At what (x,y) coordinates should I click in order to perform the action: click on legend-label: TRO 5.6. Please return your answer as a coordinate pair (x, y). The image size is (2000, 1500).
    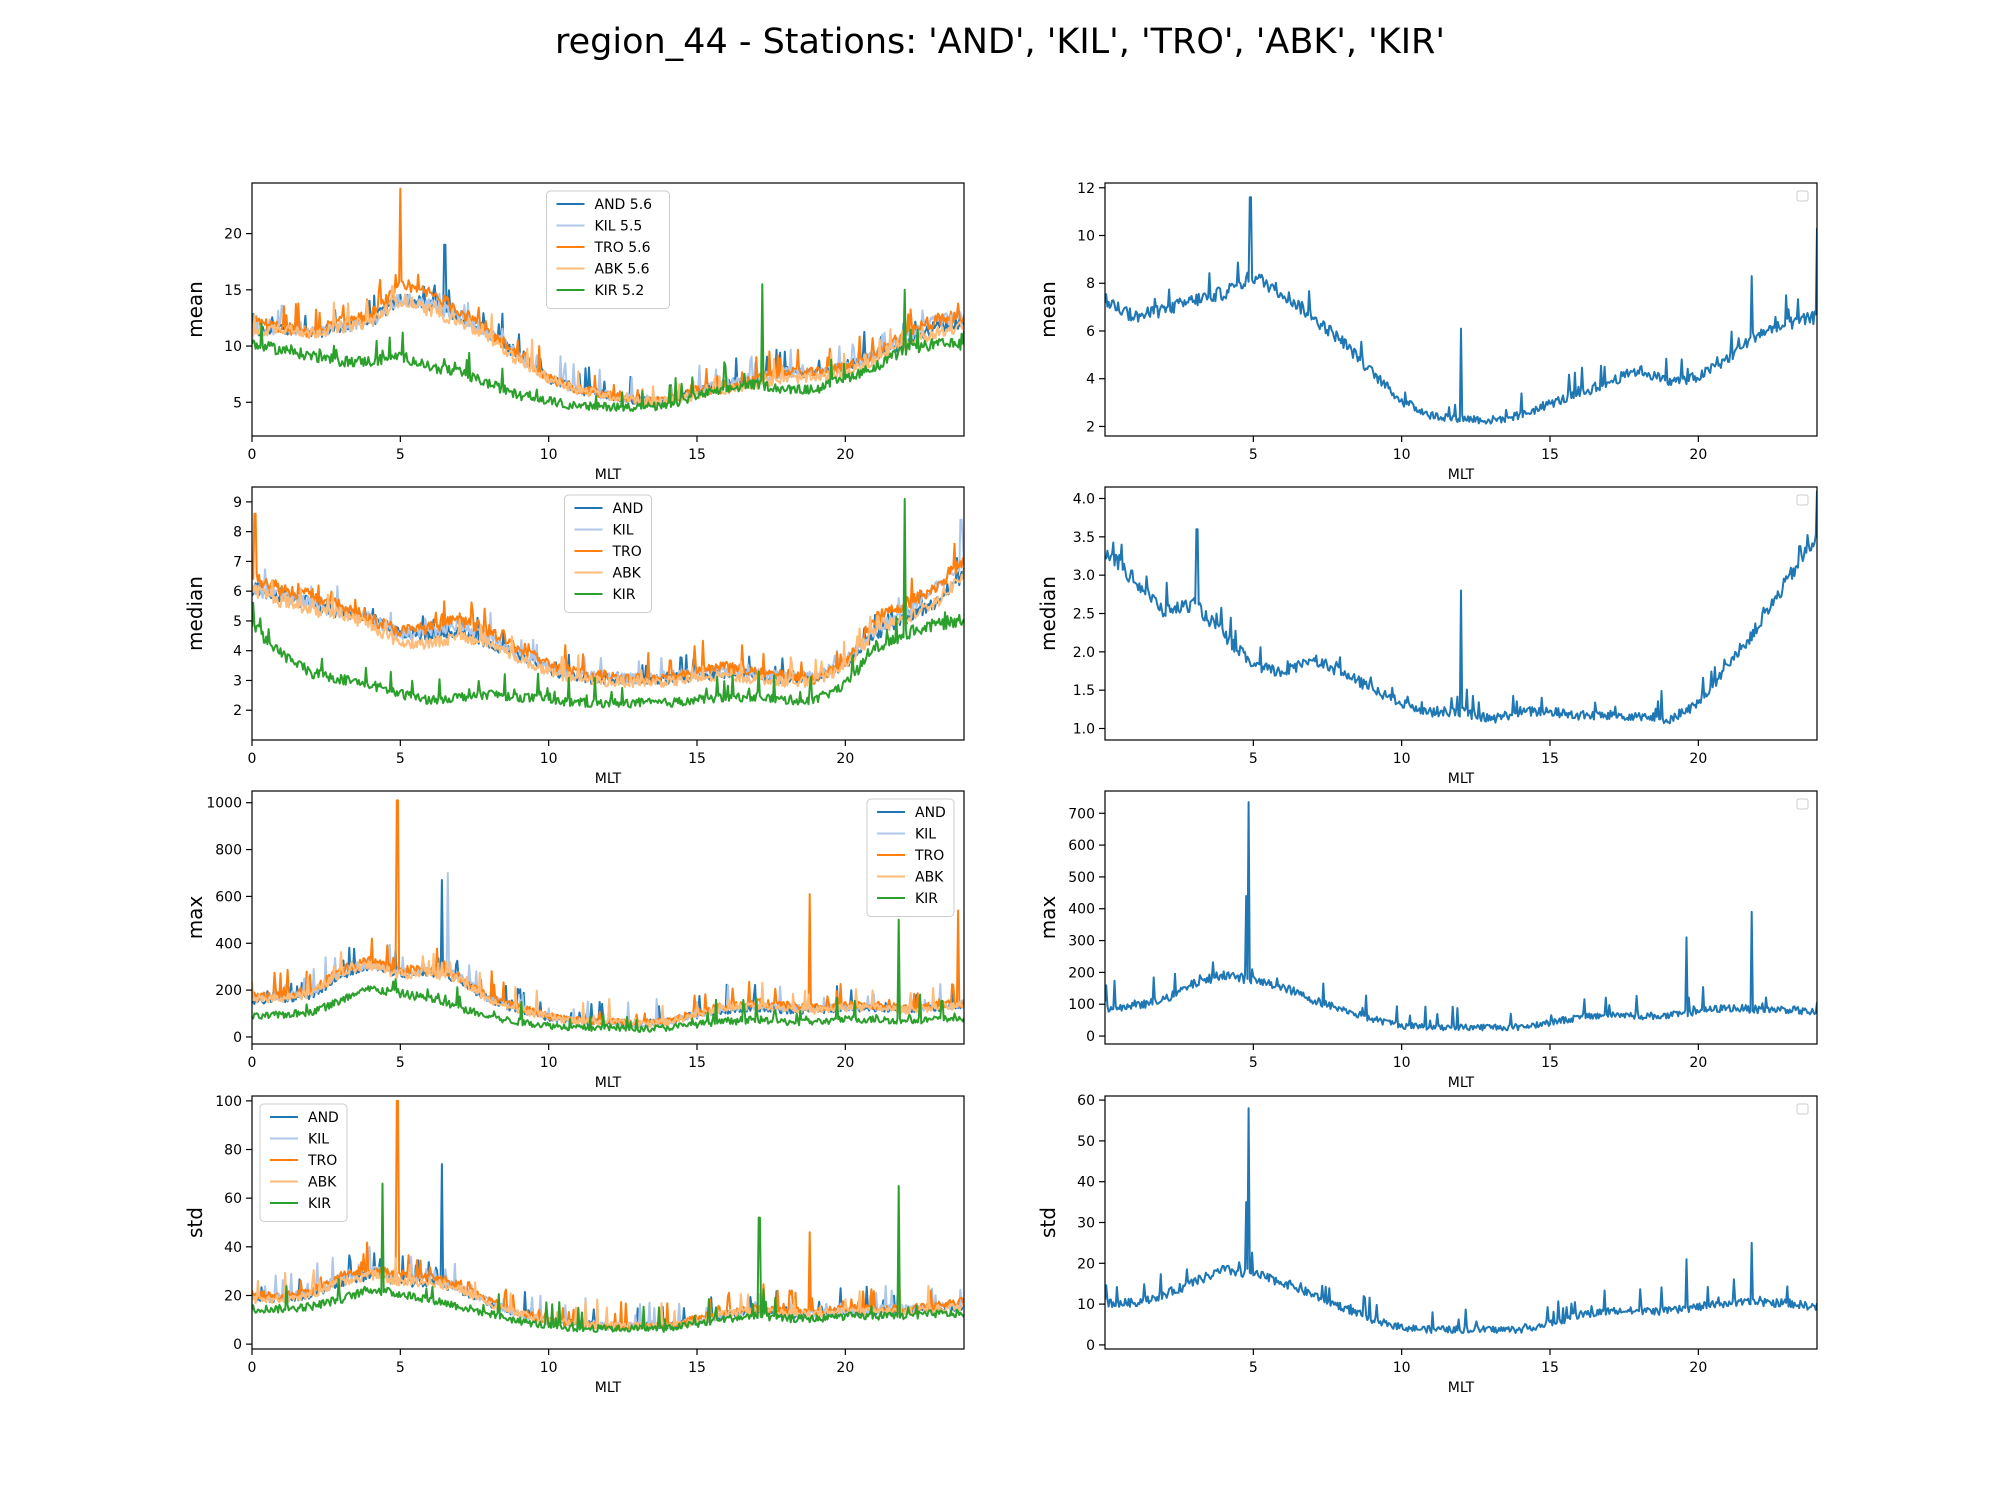
    Looking at the image, I should click on (622, 248).